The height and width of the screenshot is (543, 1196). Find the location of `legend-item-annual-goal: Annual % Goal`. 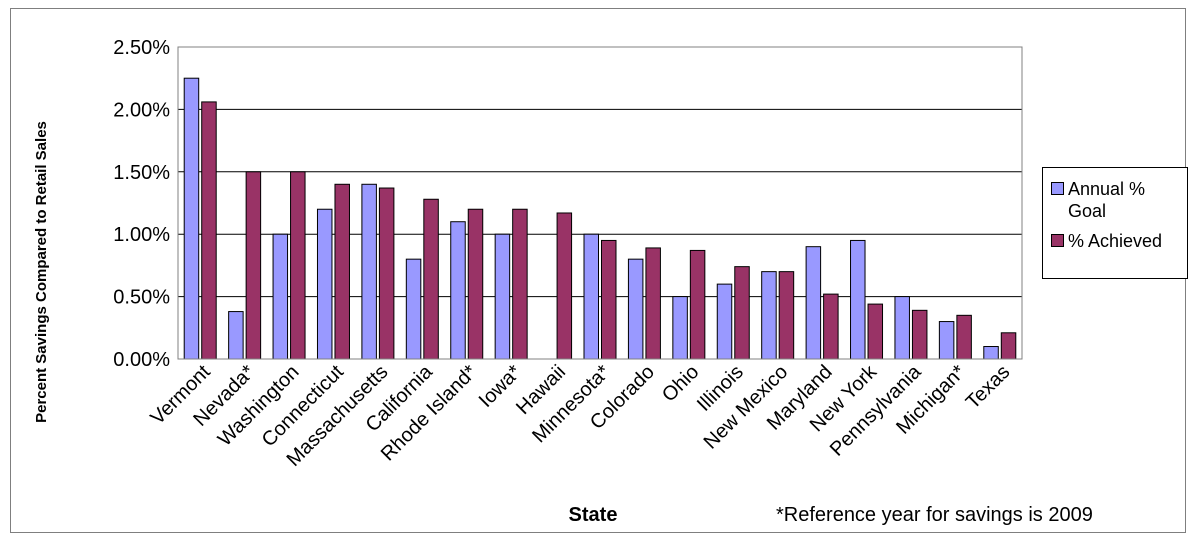

legend-item-annual-goal: Annual % Goal is located at coordinates (1114, 200).